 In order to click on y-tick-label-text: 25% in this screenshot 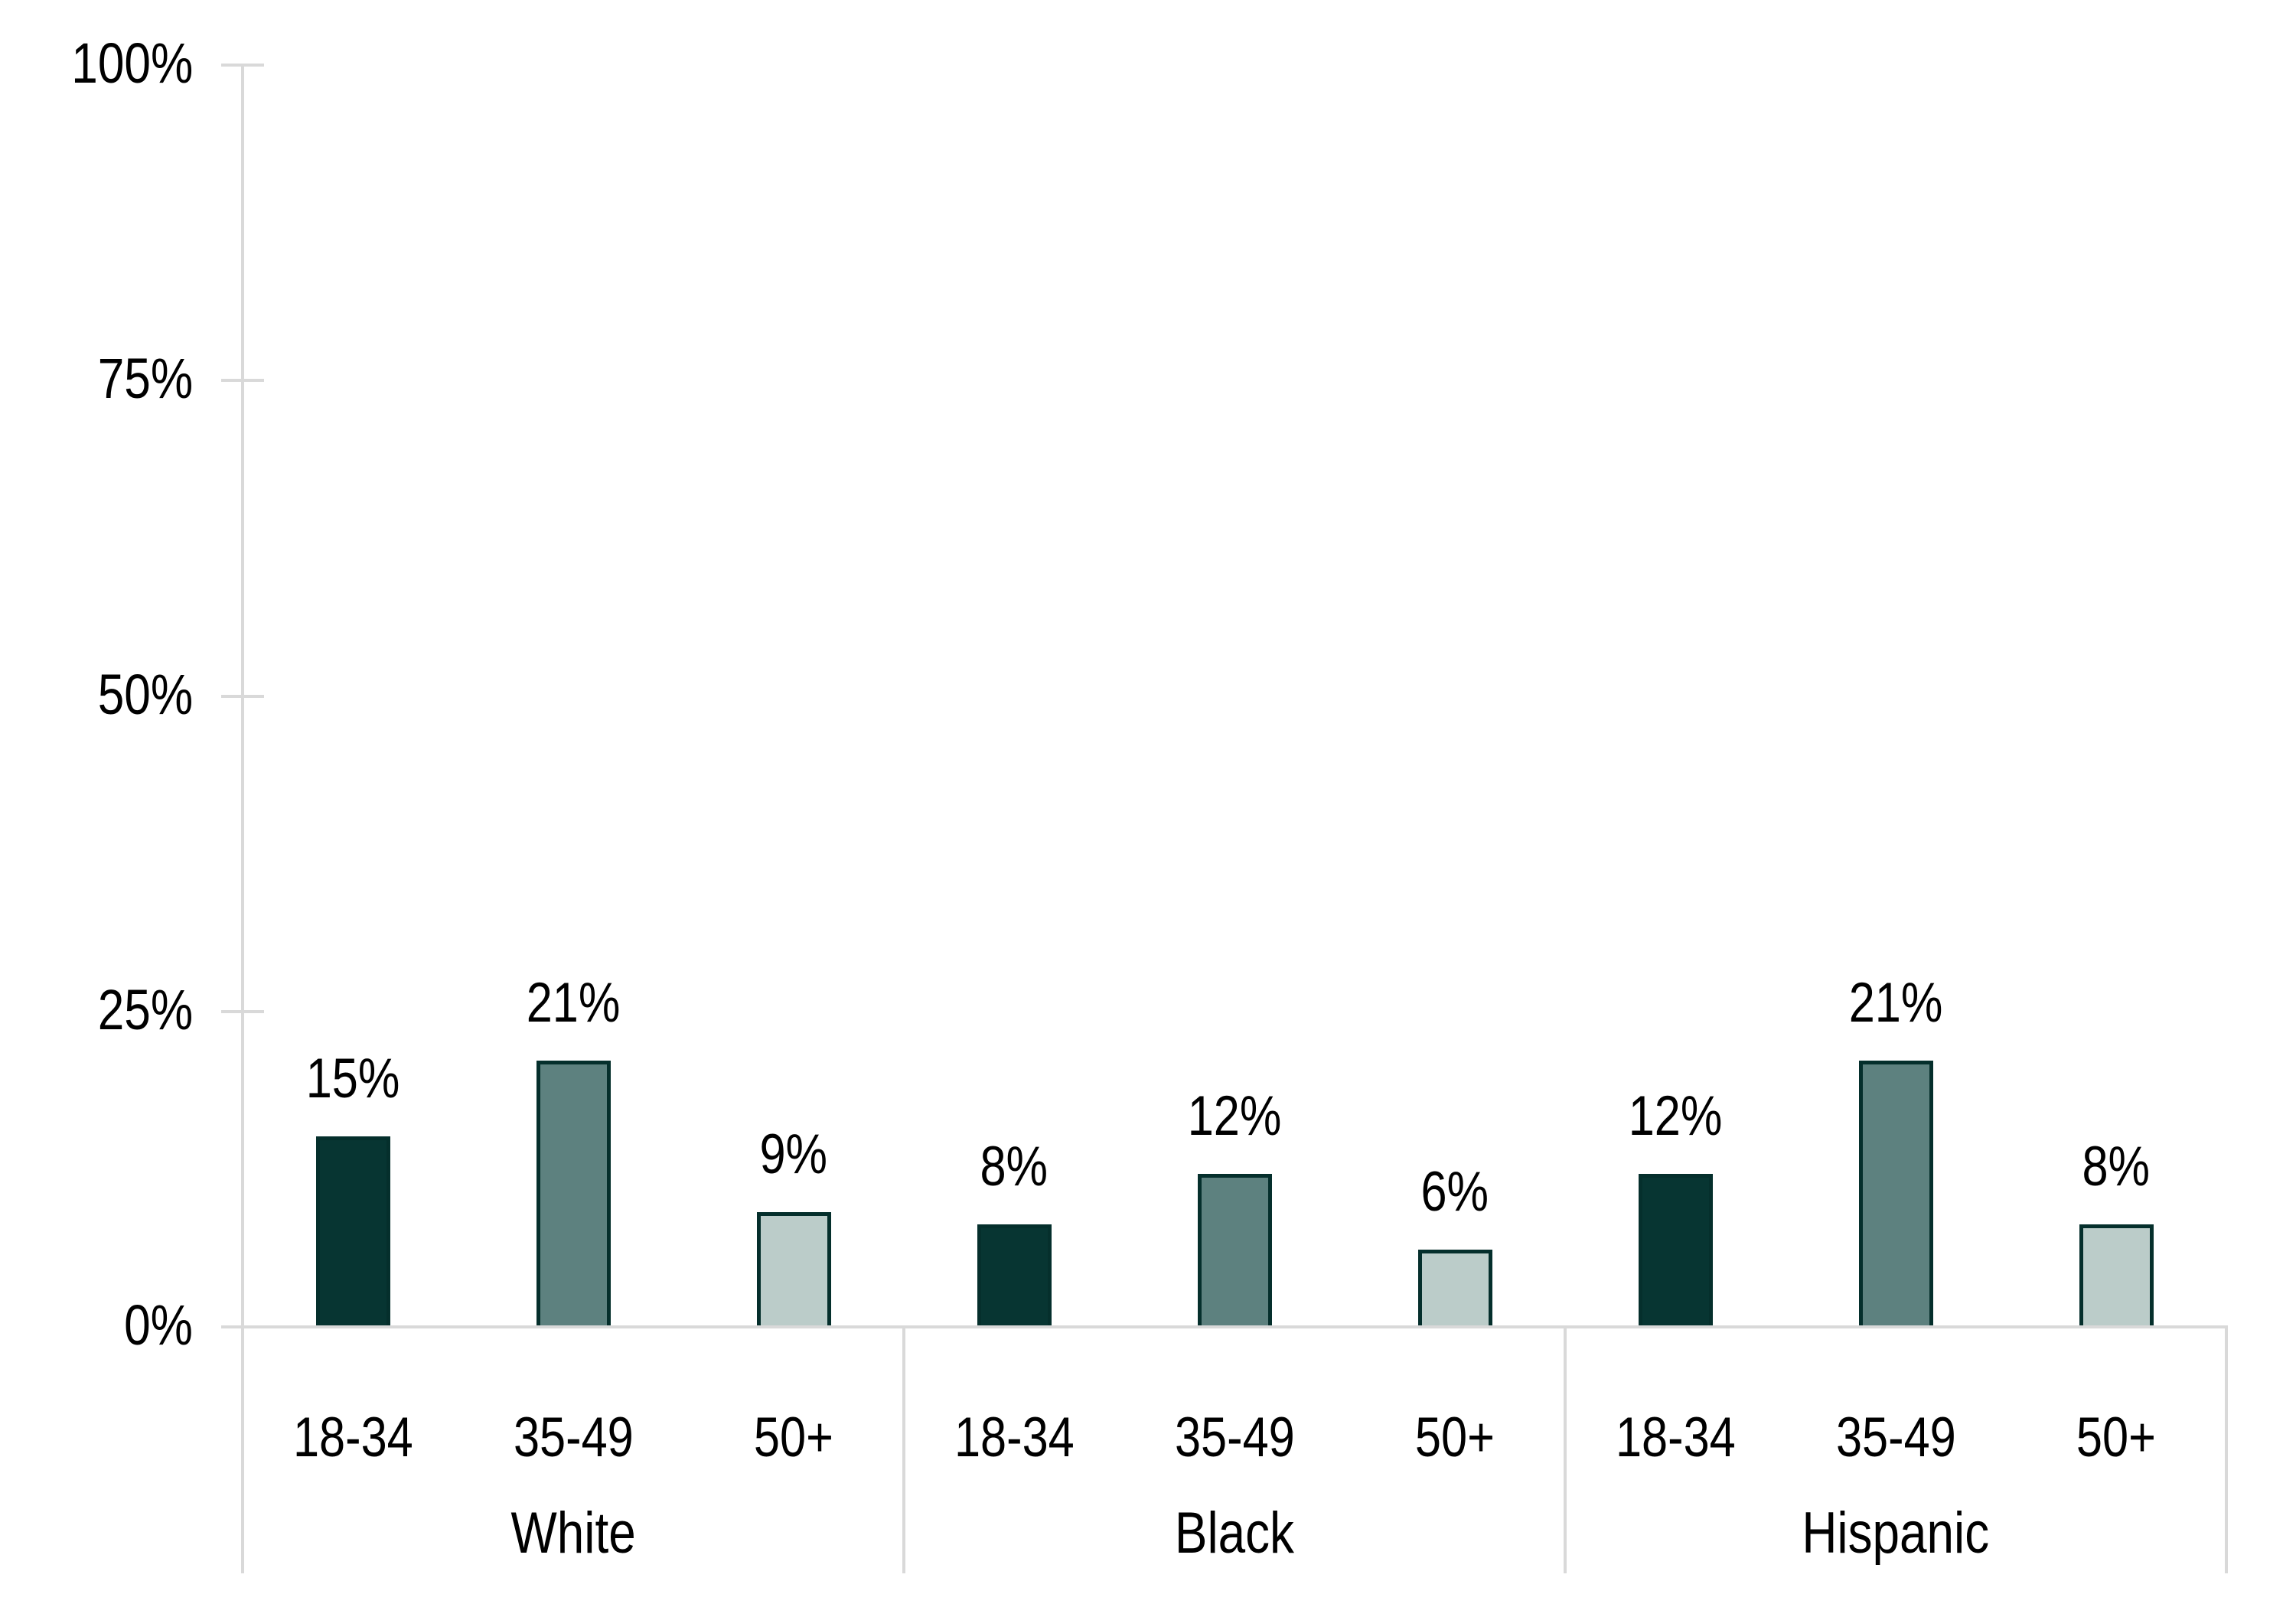, I will do `click(145, 1009)`.